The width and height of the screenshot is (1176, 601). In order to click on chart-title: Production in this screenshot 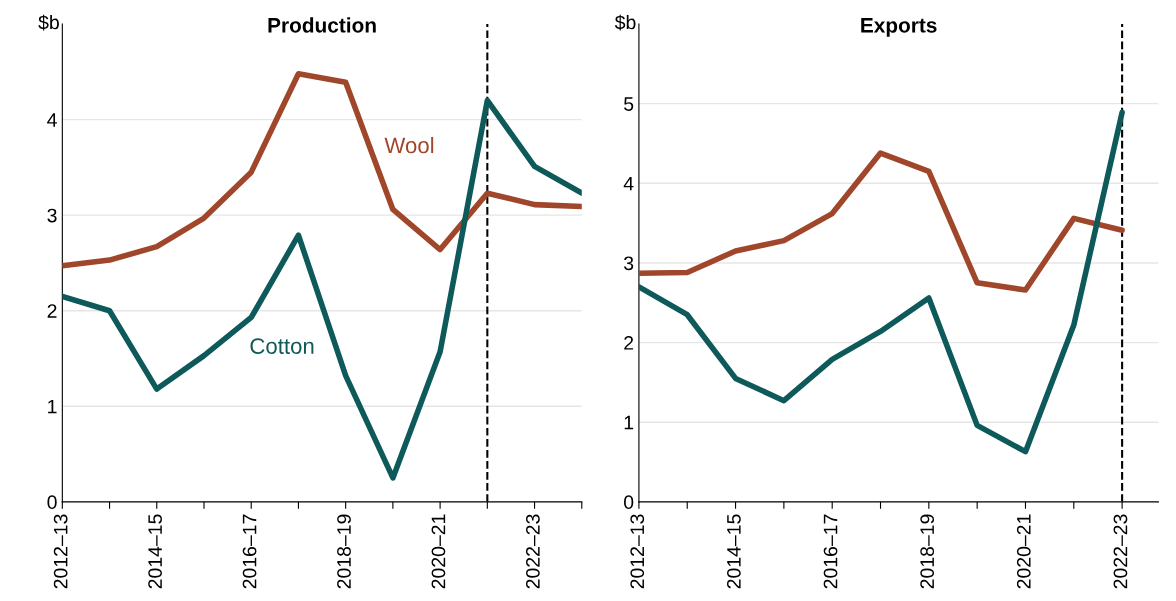, I will do `click(322, 25)`.